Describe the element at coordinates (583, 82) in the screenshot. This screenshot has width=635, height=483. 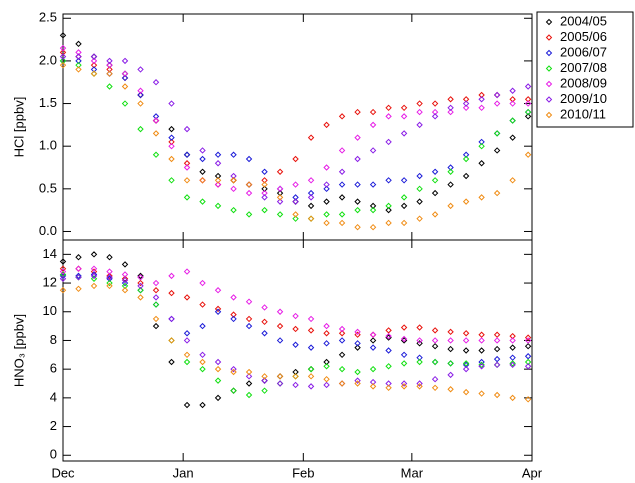
I see `legend-label: 2008/09` at that location.